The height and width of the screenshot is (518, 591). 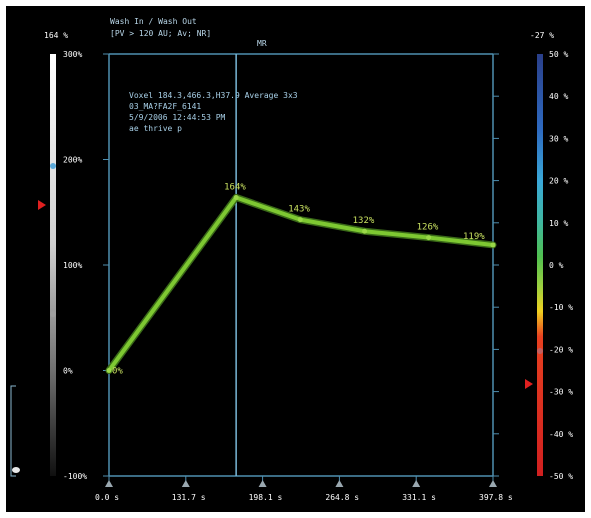 What do you see at coordinates (342, 497) in the screenshot?
I see `x-tick-label: 264.8 s` at bounding box center [342, 497].